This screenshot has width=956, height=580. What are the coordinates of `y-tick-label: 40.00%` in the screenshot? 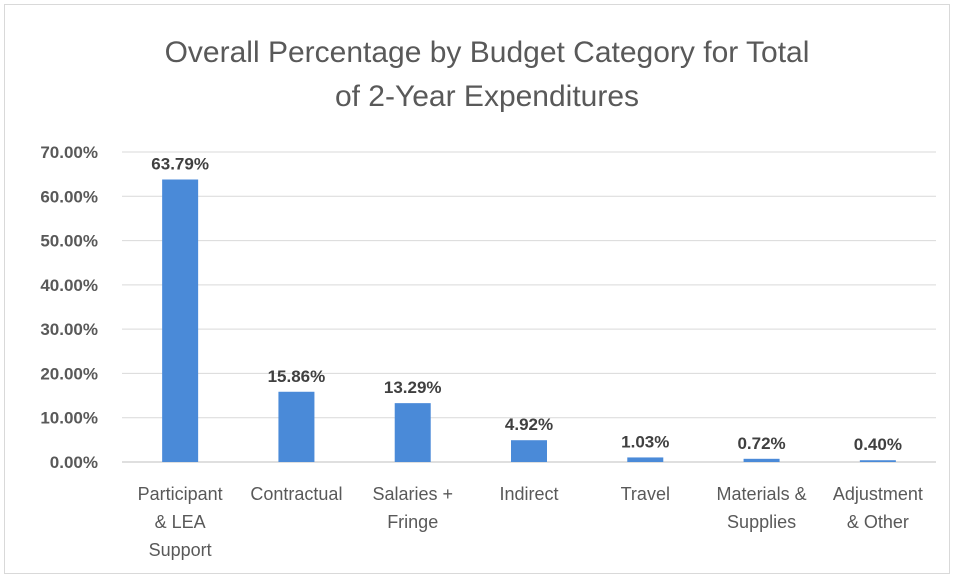 It's located at (69, 285).